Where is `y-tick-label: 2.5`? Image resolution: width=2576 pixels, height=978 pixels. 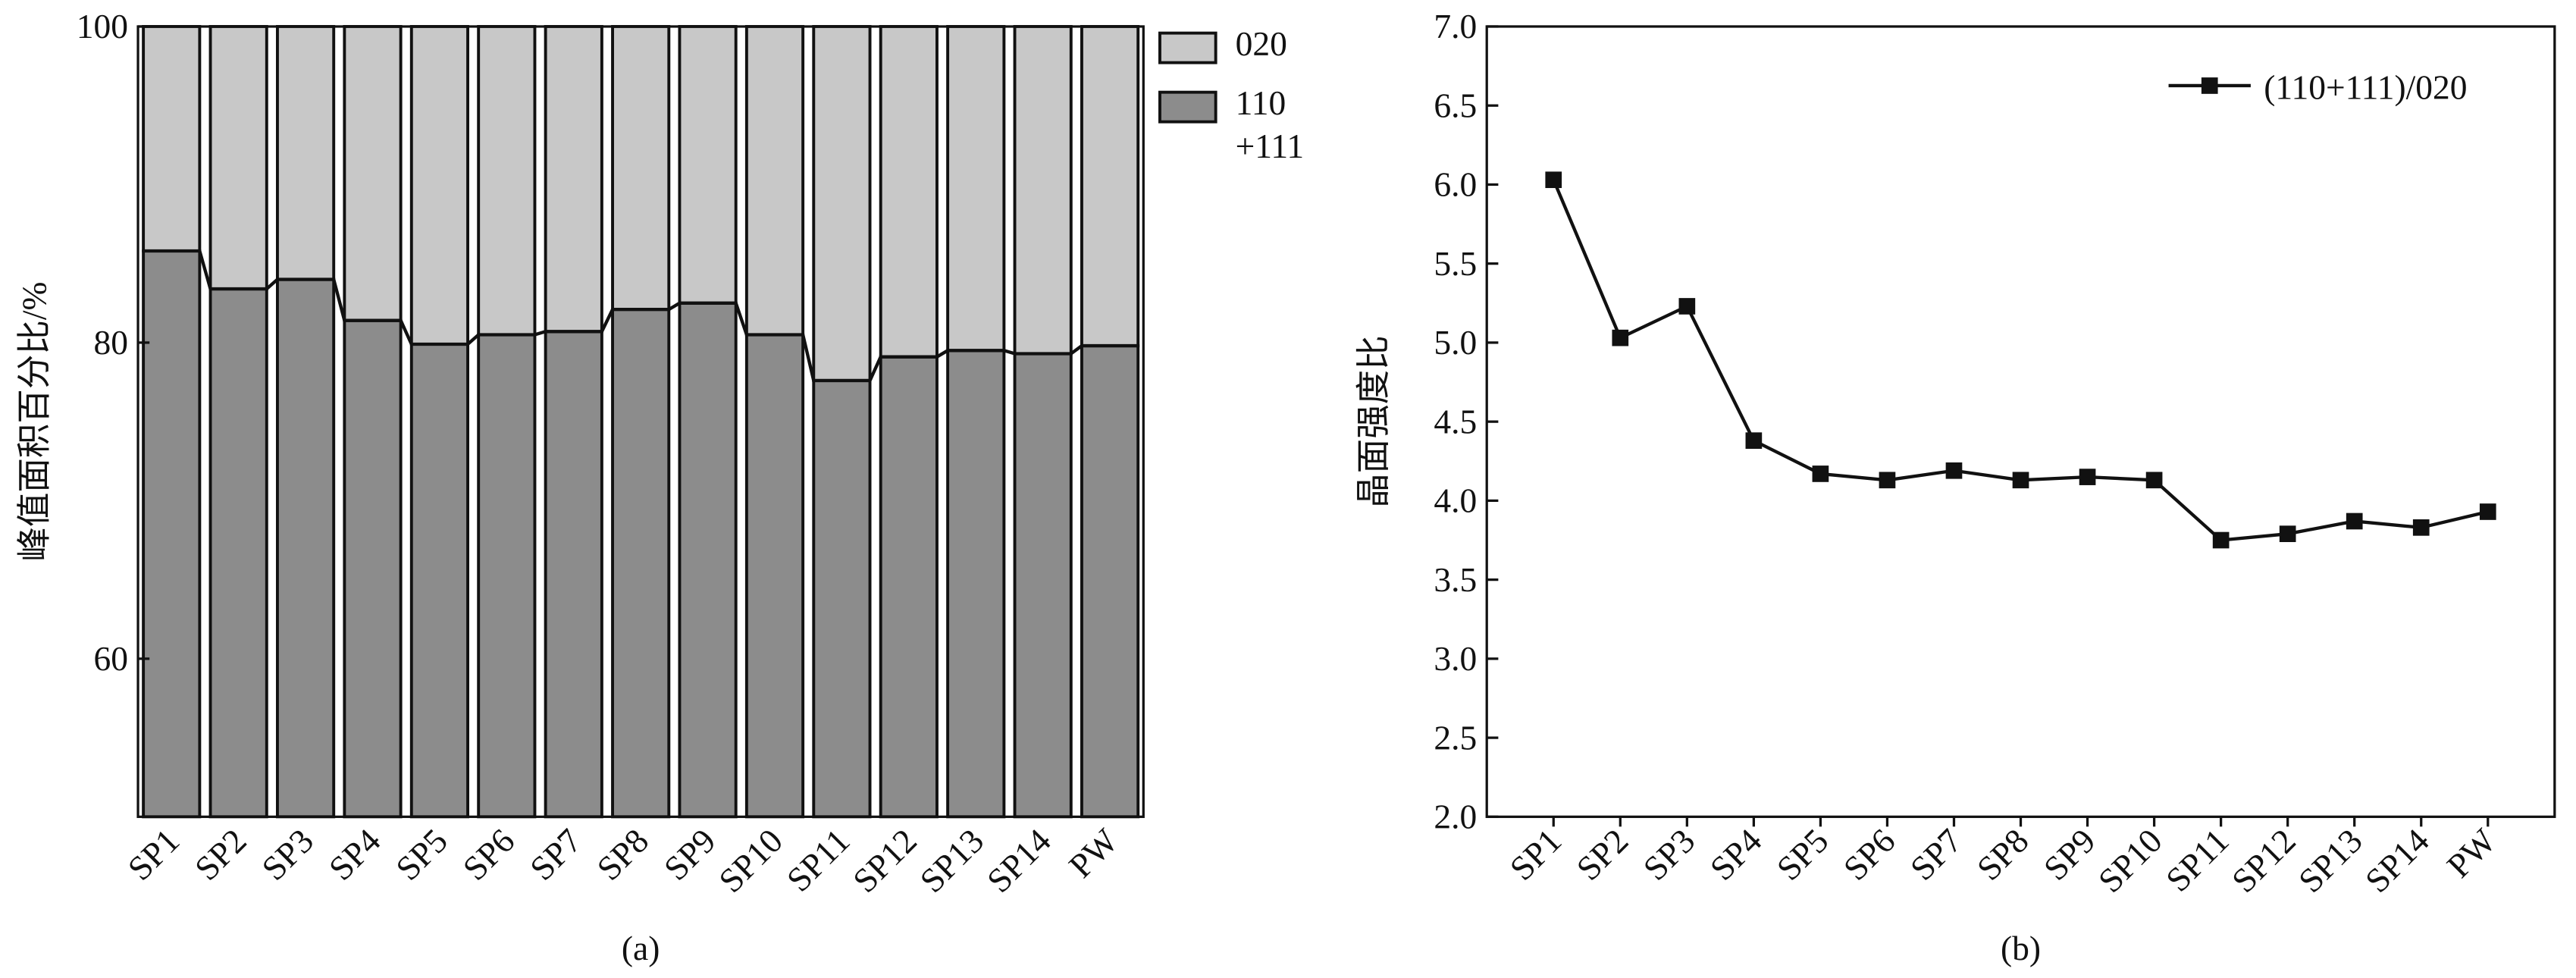 y-tick-label: 2.5 is located at coordinates (1455, 737).